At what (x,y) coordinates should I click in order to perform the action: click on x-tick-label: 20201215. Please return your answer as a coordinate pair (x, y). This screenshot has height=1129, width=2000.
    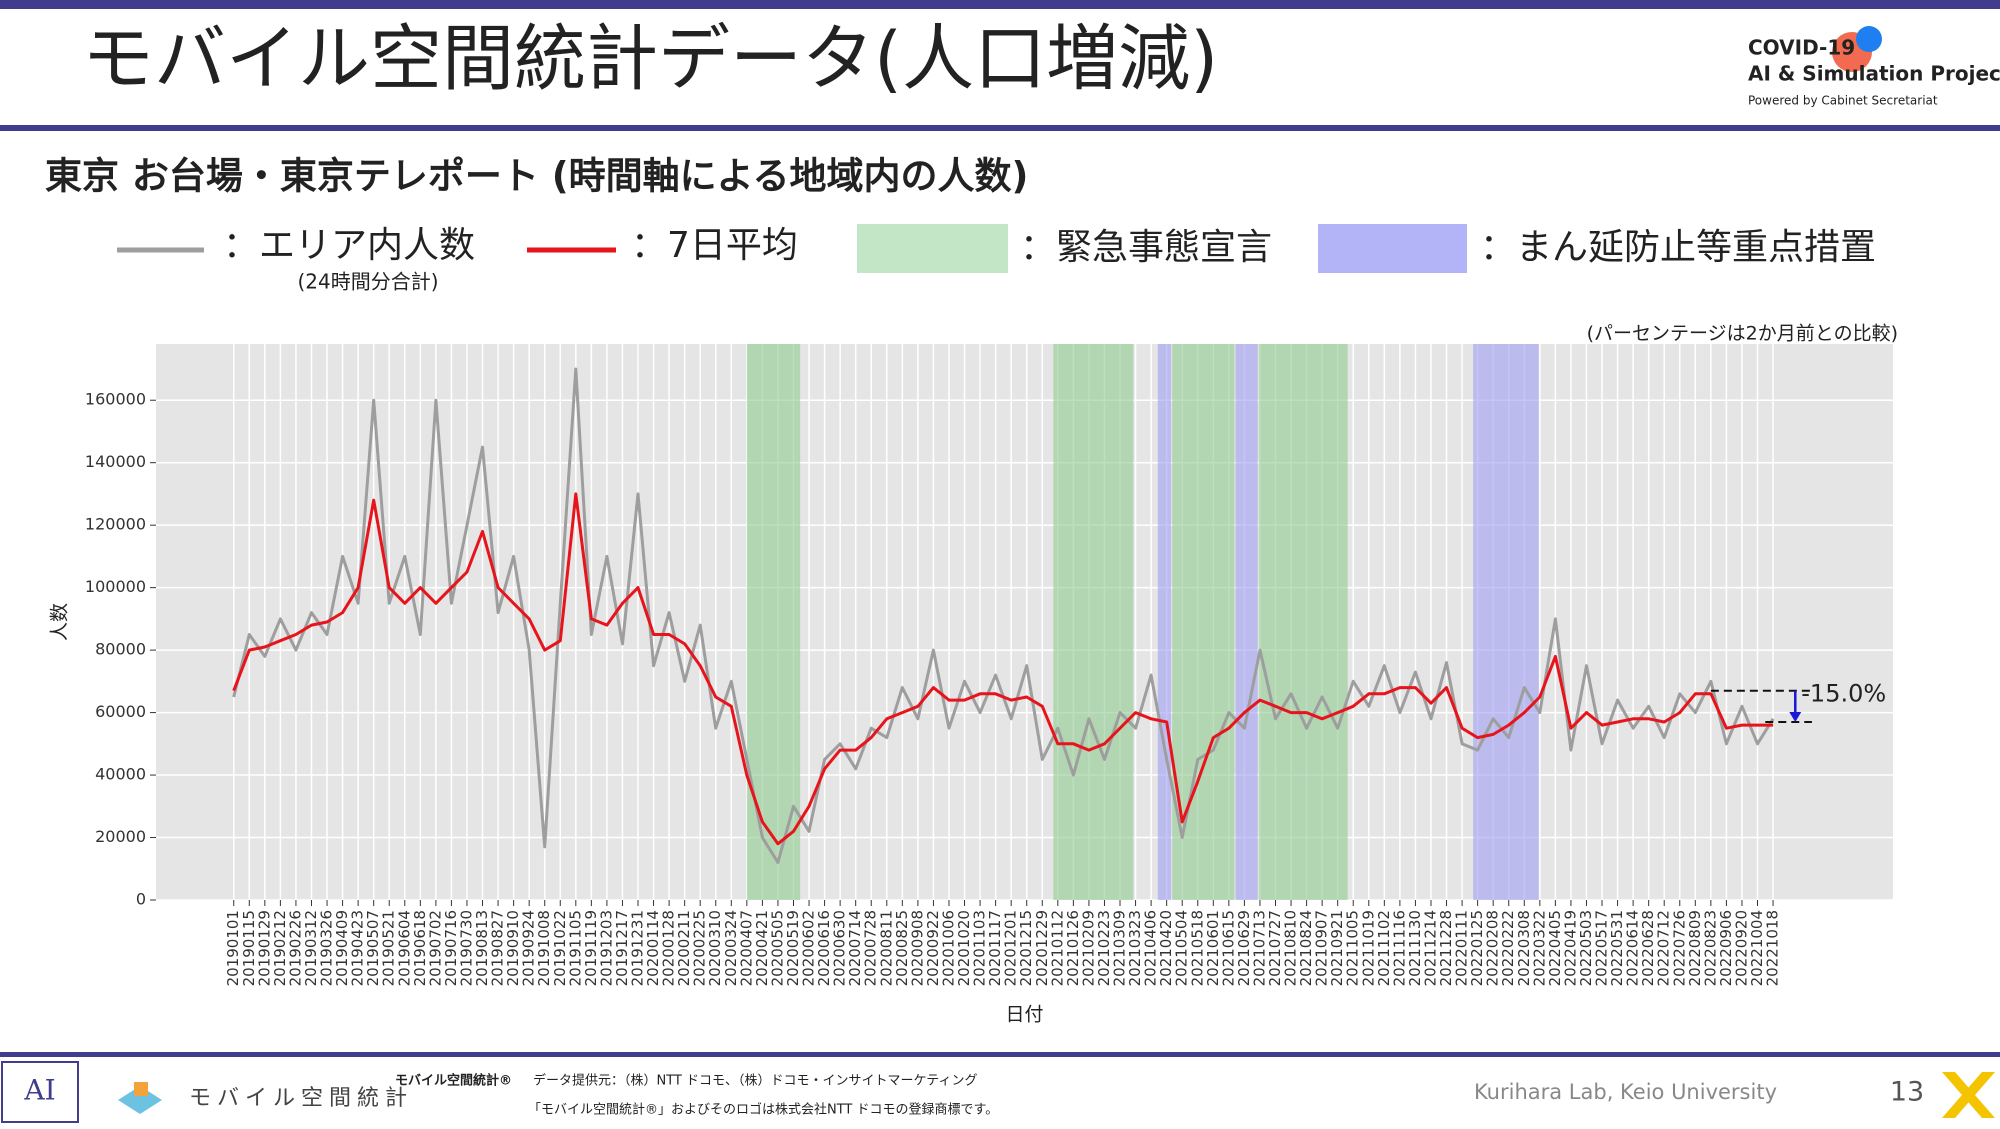
    Looking at the image, I should click on (1026, 948).